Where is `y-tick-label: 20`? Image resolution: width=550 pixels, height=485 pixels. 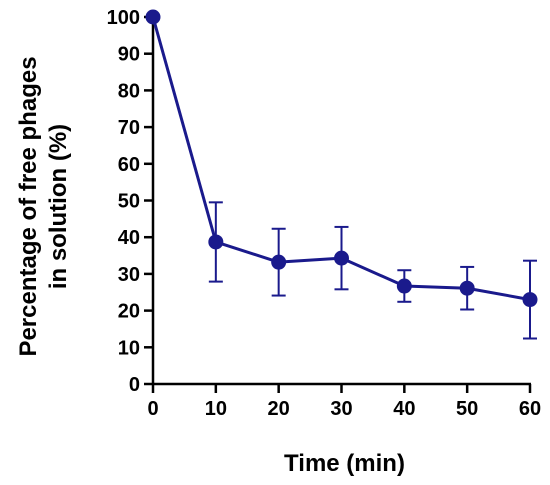
y-tick-label: 20 is located at coordinates (129, 312).